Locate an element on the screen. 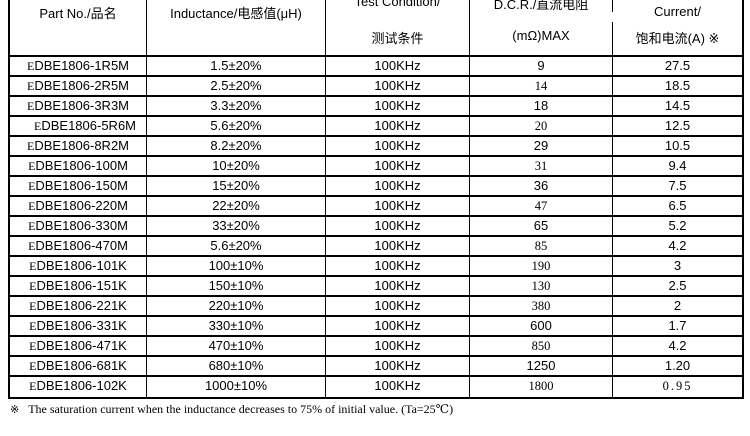 The width and height of the screenshot is (750, 436). header-inductance: Inductance/电感值(μH) is located at coordinates (236, 27).